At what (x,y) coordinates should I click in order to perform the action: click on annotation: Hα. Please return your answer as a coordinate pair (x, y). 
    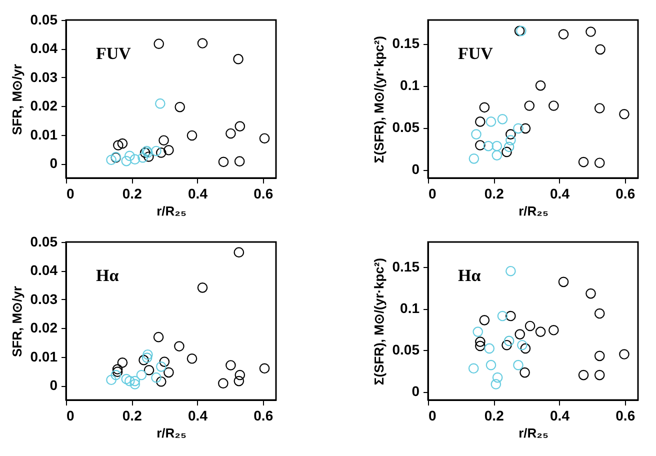
    Looking at the image, I should click on (470, 275).